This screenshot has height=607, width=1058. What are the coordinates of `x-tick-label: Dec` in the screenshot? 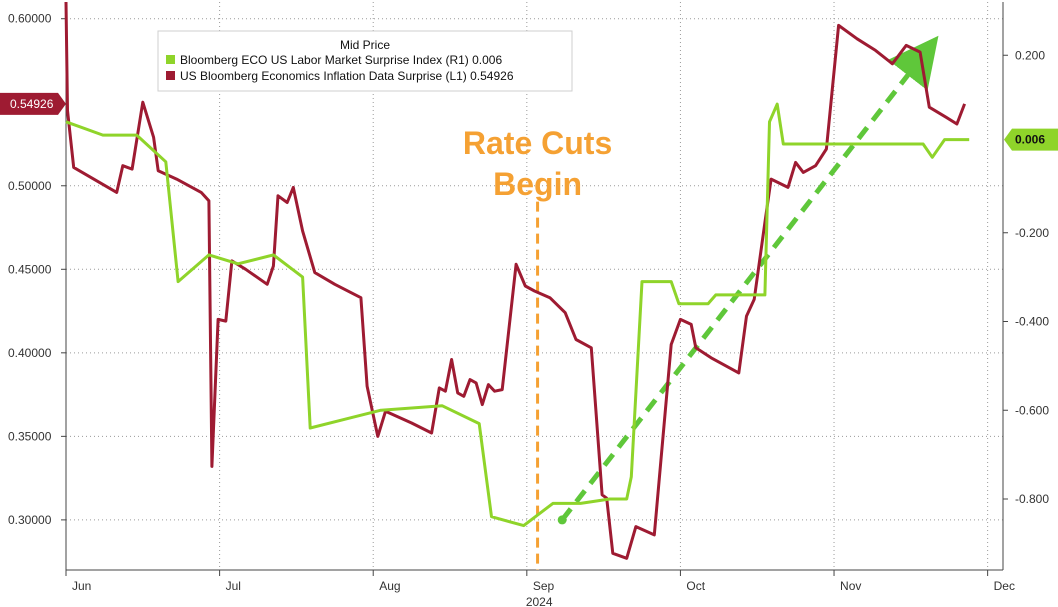 It's located at (1004, 586).